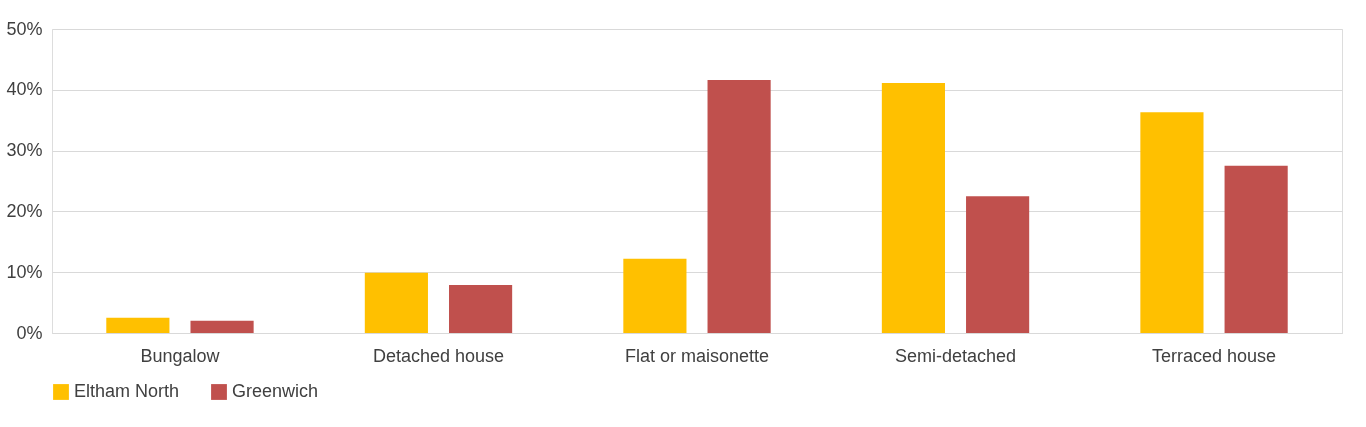 The image size is (1366, 427). Describe the element at coordinates (1214, 355) in the screenshot. I see `x-tick-label: Terraced house` at that location.